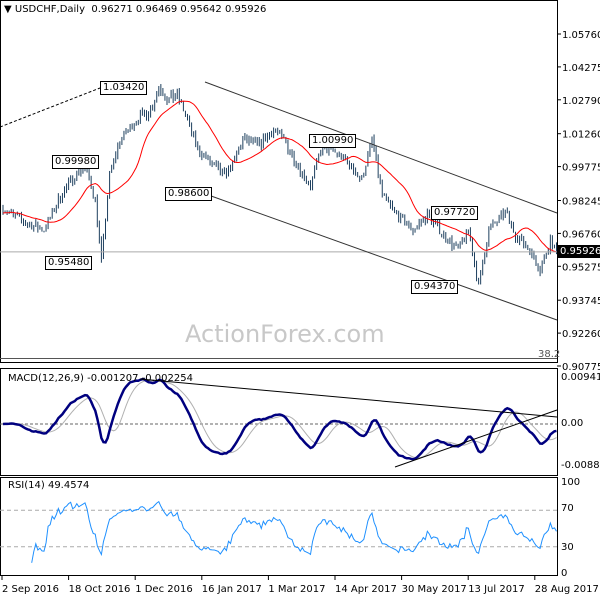  I want to click on annotation-high: 1.03420, so click(124, 88).